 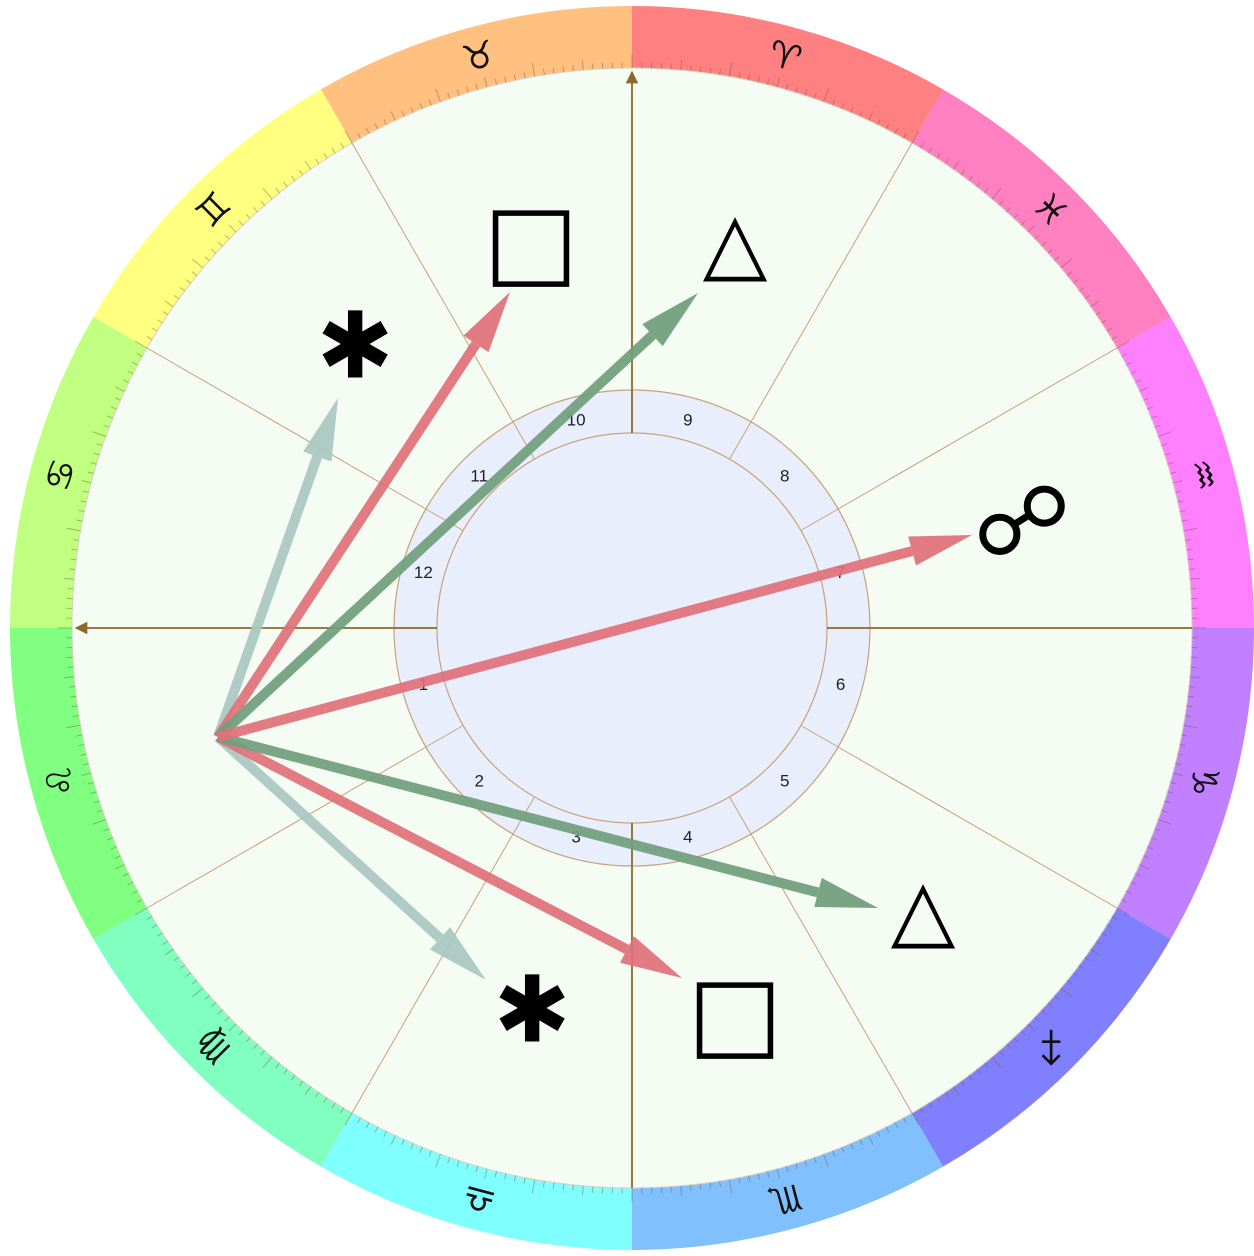 What do you see at coordinates (784, 475) in the screenshot?
I see `house-number-8: 8` at bounding box center [784, 475].